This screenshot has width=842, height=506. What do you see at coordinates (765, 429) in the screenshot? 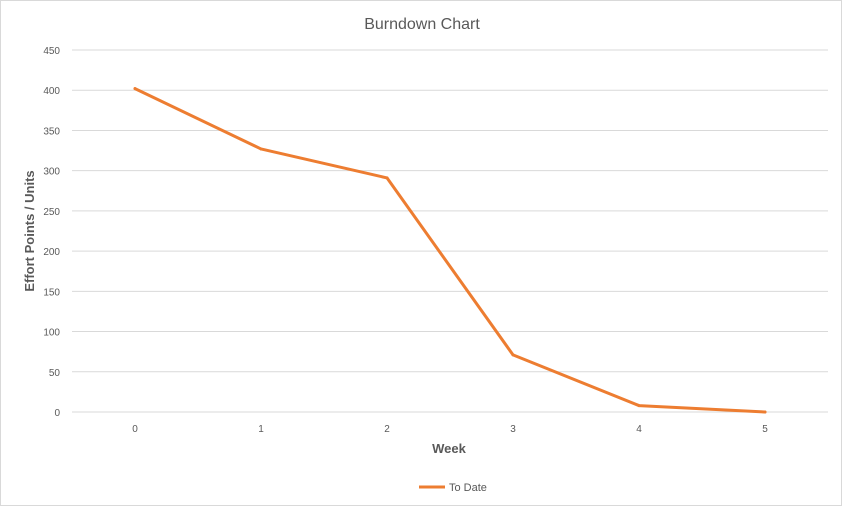
I see `x-tick-label: 5` at bounding box center [765, 429].